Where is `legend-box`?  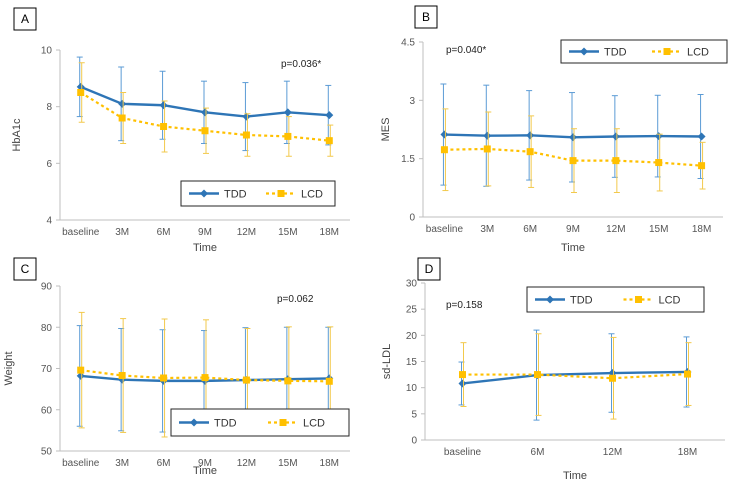
legend-box is located at coordinates (644, 51).